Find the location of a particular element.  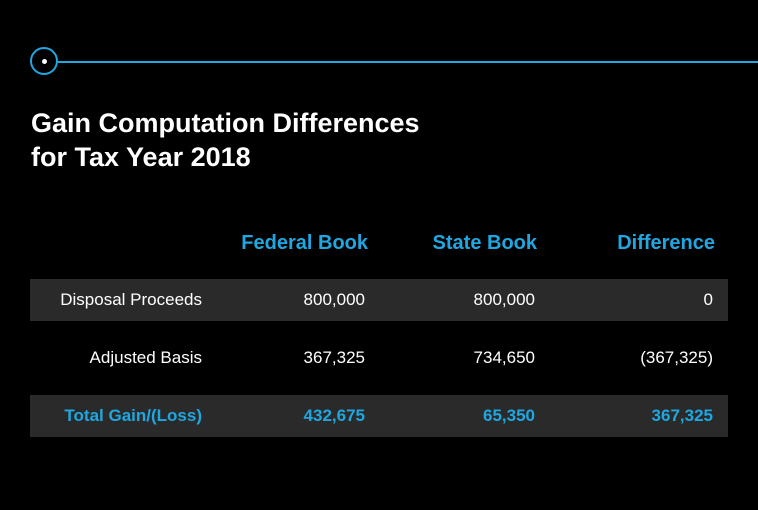

table-row-adjusted-basis: Adjusted Basis 367,325 734,650 (367,325) is located at coordinates (379, 358).